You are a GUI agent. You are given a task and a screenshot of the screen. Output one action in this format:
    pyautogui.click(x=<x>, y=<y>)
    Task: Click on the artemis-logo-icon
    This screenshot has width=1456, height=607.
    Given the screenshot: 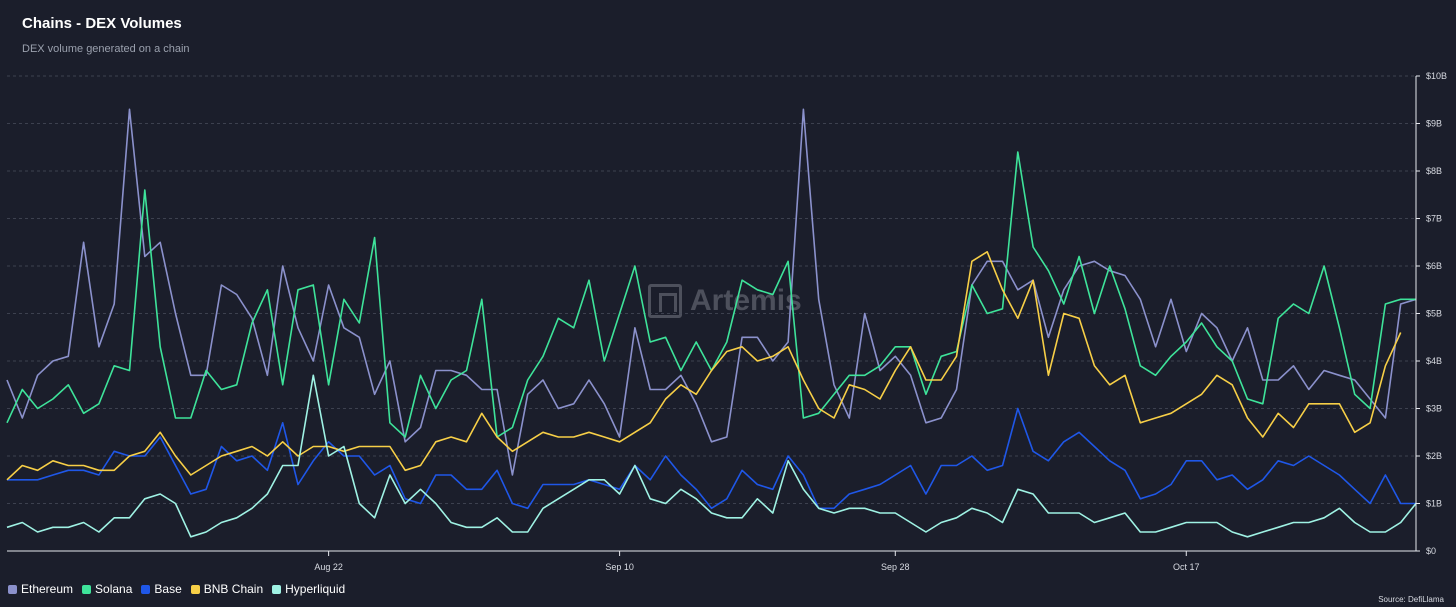 What is the action you would take?
    pyautogui.click(x=665, y=301)
    